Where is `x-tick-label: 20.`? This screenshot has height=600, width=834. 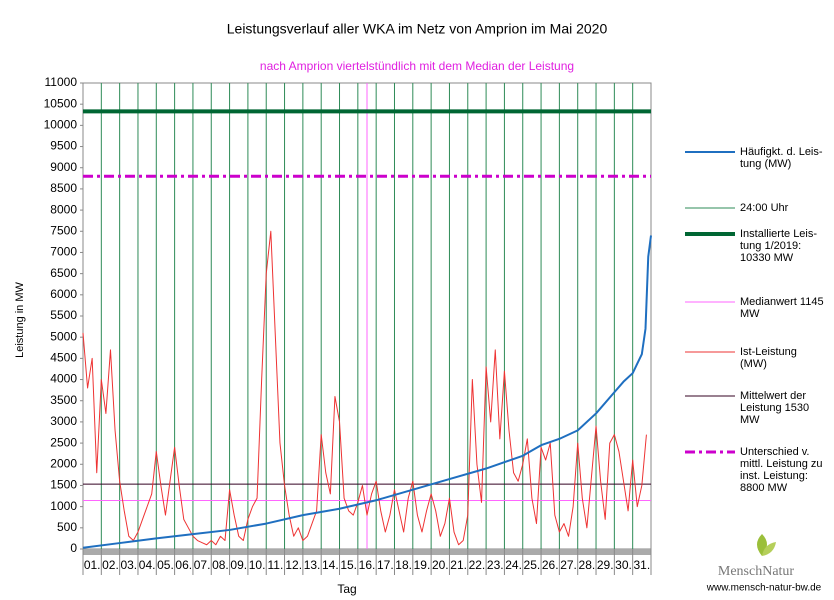
x-tick-label: 20. is located at coordinates (440, 565).